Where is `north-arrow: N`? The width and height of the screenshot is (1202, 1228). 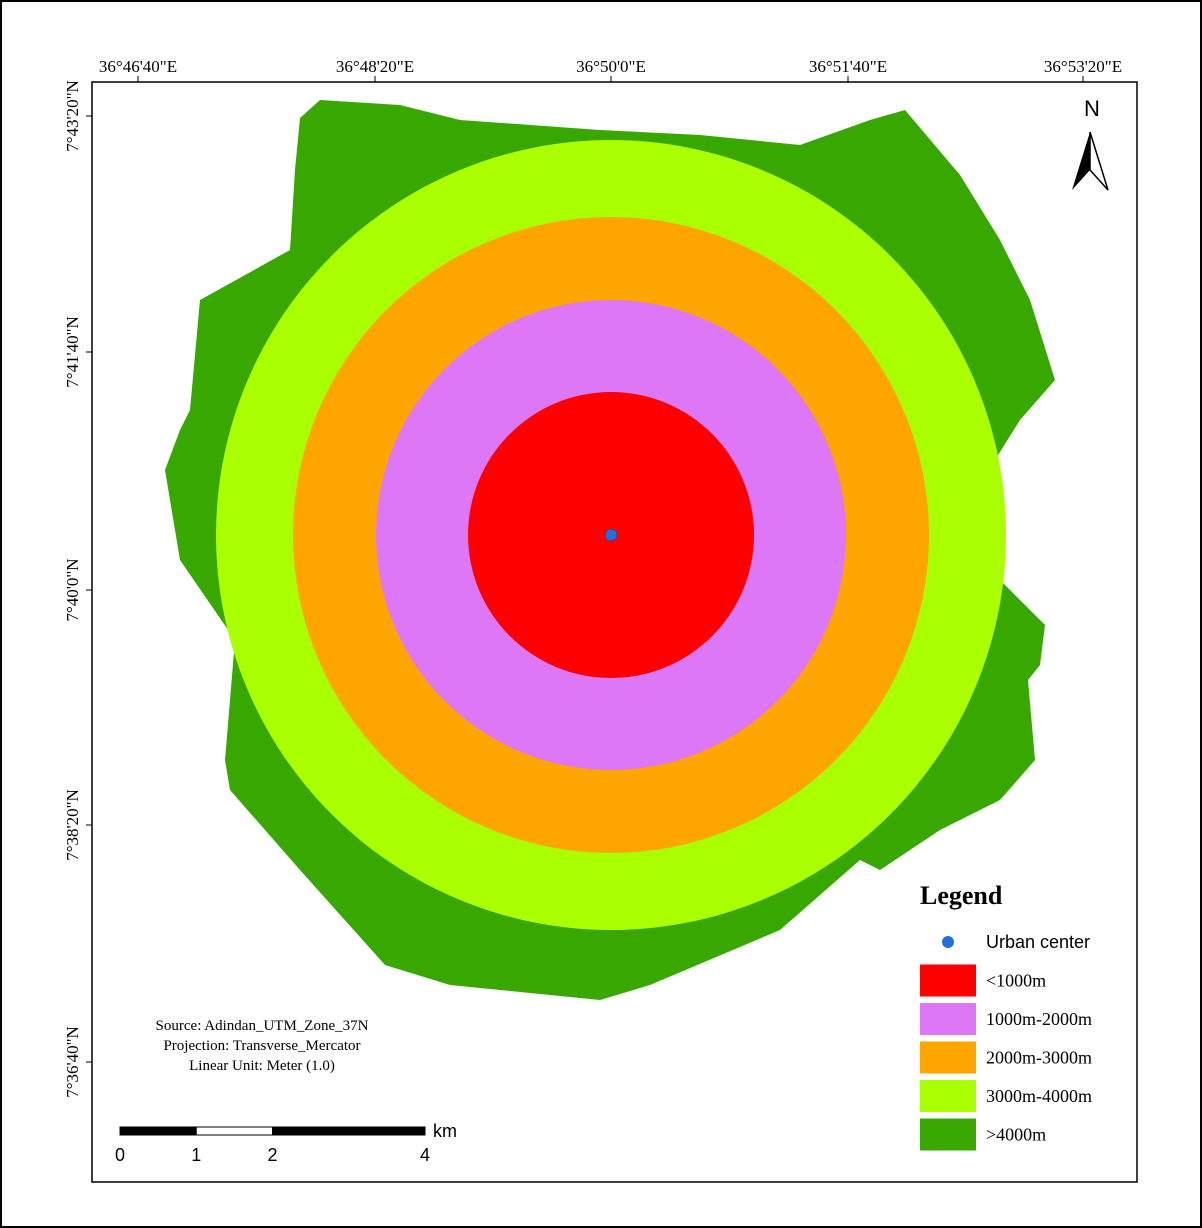
north-arrow: N is located at coordinates (1090, 143).